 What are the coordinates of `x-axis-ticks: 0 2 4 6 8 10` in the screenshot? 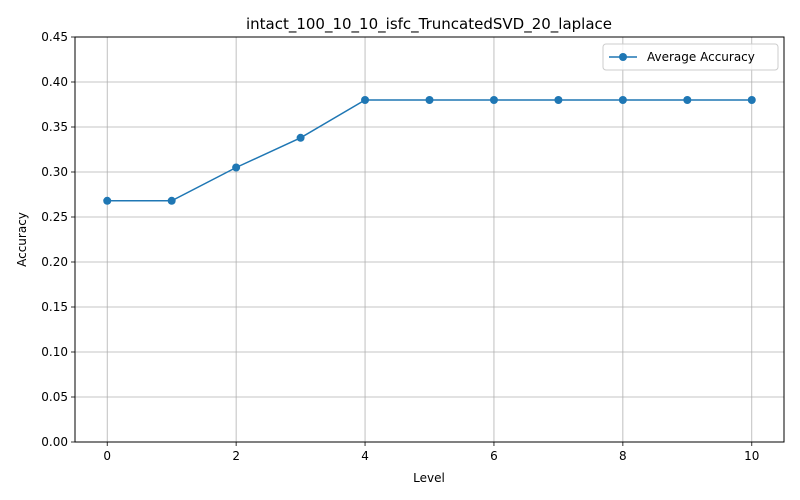 It's located at (431, 452).